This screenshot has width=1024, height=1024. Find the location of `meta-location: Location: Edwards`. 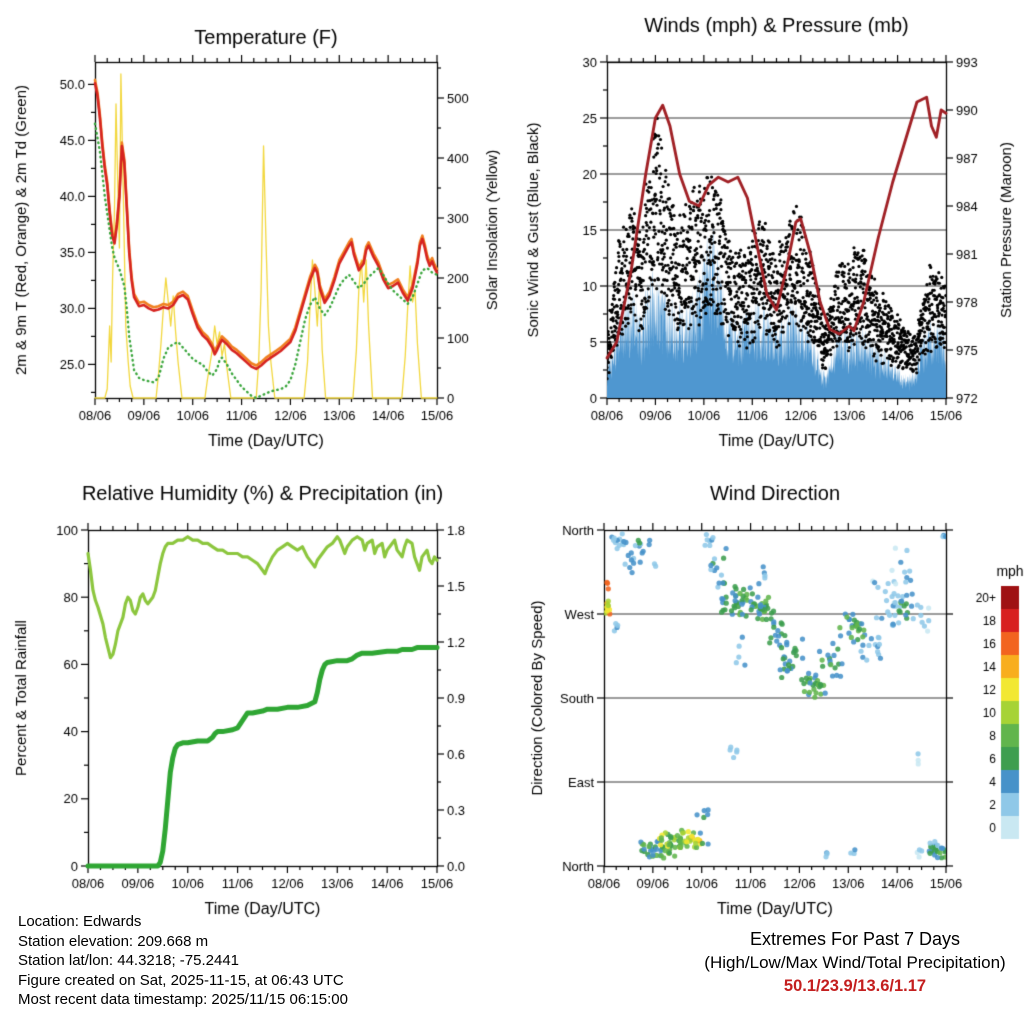

meta-location: Location: Edwards is located at coordinates (80, 921).